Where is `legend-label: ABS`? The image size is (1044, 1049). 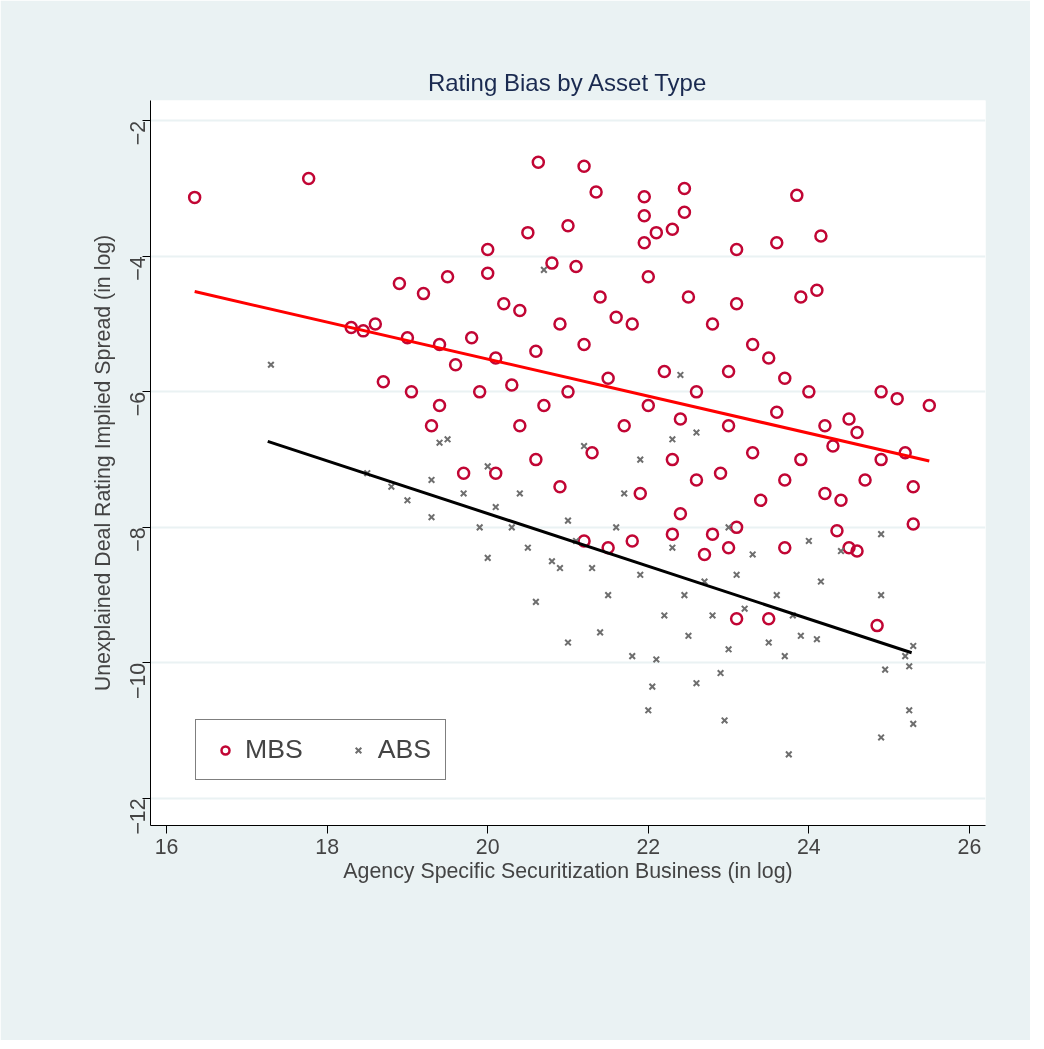
legend-label: ABS is located at coordinates (404, 749).